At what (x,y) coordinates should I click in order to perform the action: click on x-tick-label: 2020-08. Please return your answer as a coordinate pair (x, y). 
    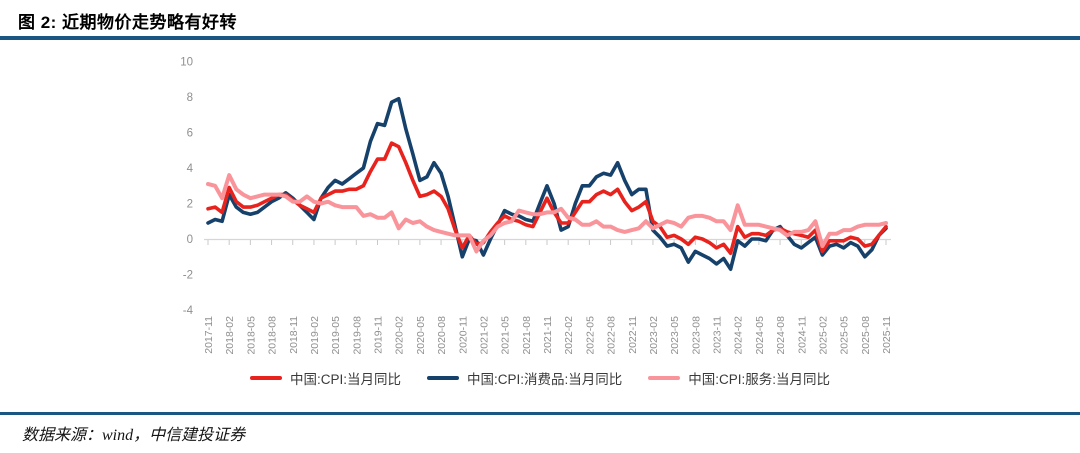
    Looking at the image, I should click on (442, 335).